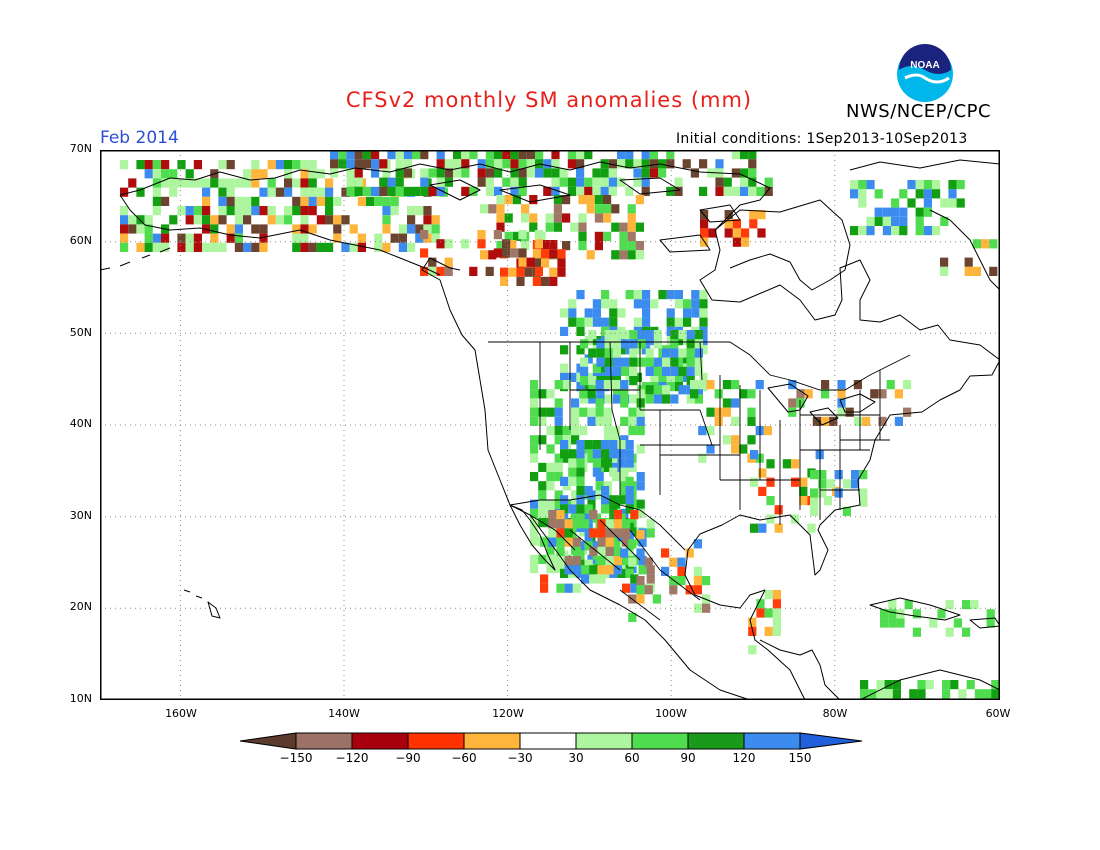  What do you see at coordinates (660, 741) in the screenshot?
I see `colorbar-box` at bounding box center [660, 741].